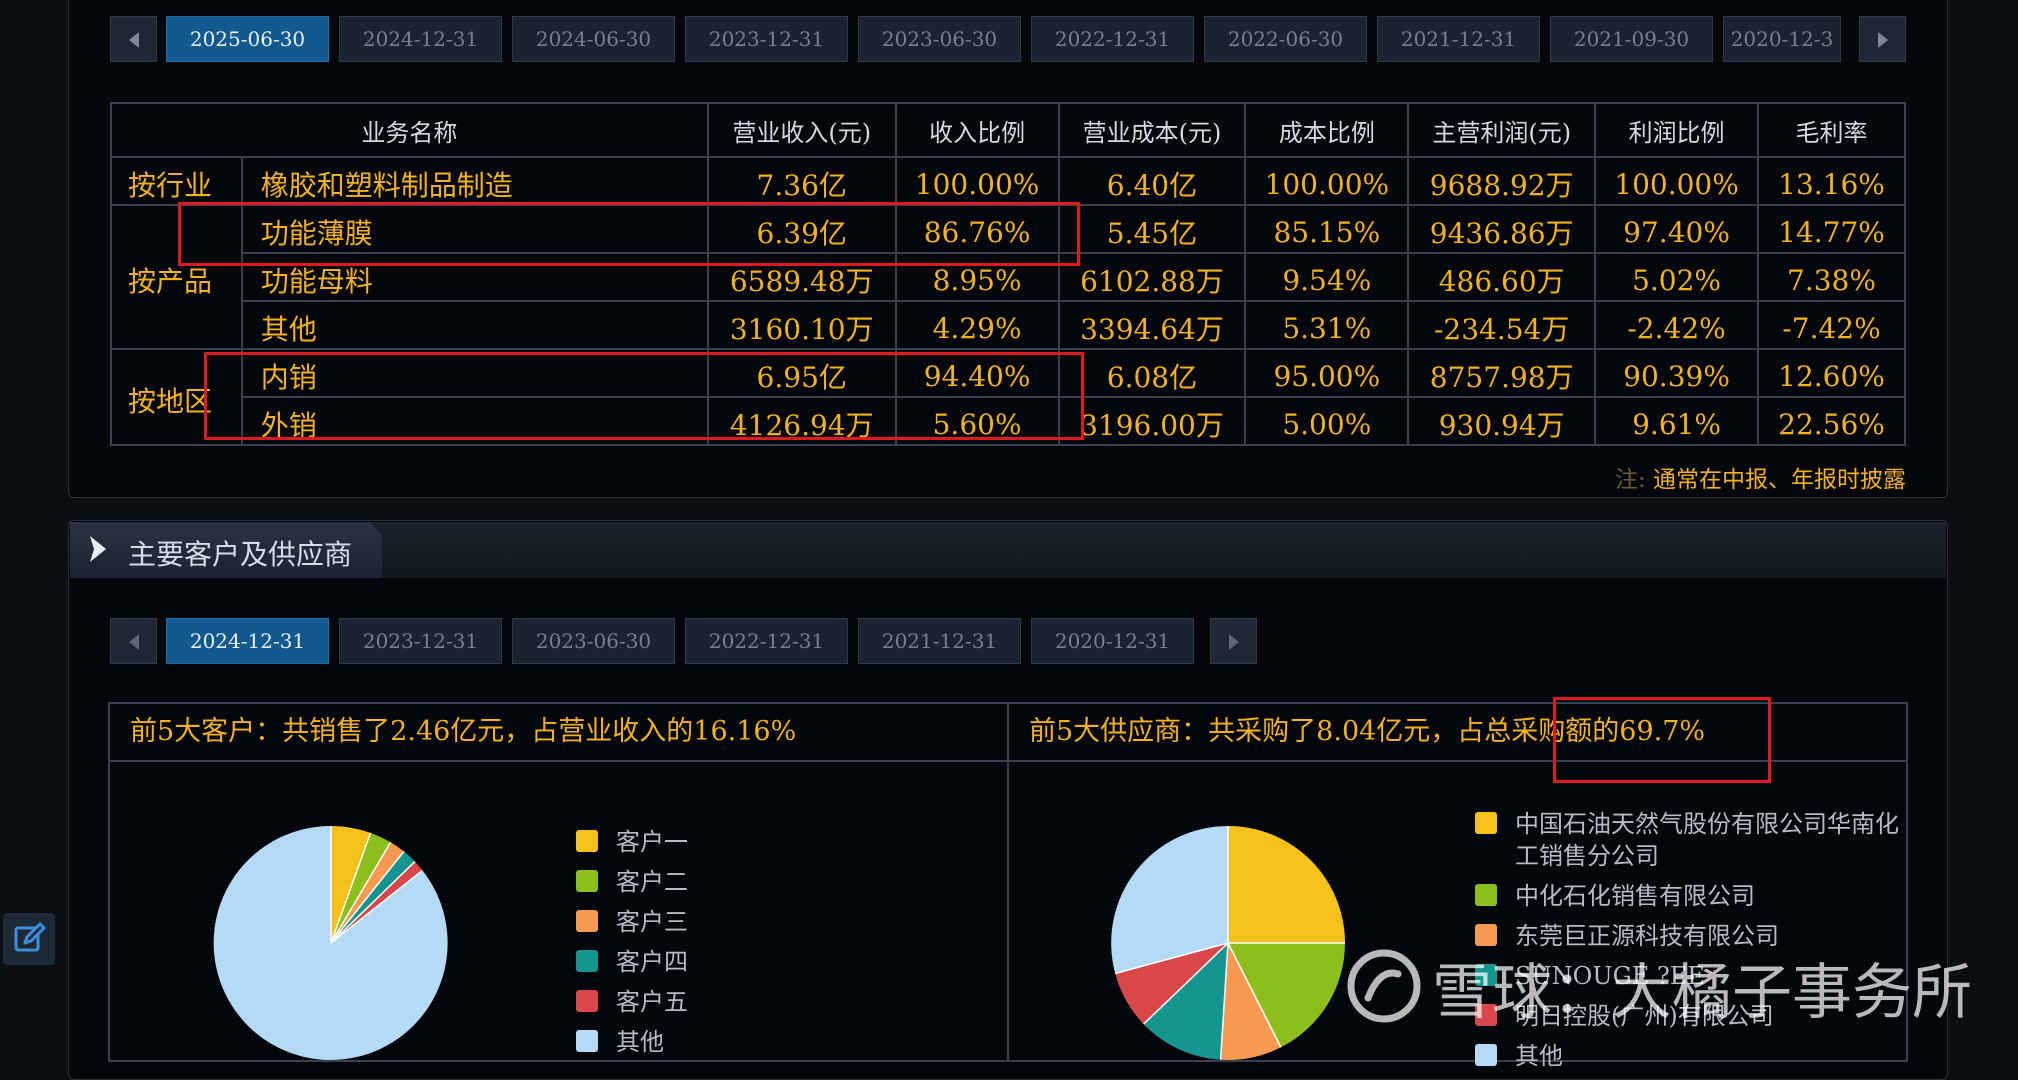  What do you see at coordinates (629, 234) in the screenshot?
I see `highlight-box-functional-film` at bounding box center [629, 234].